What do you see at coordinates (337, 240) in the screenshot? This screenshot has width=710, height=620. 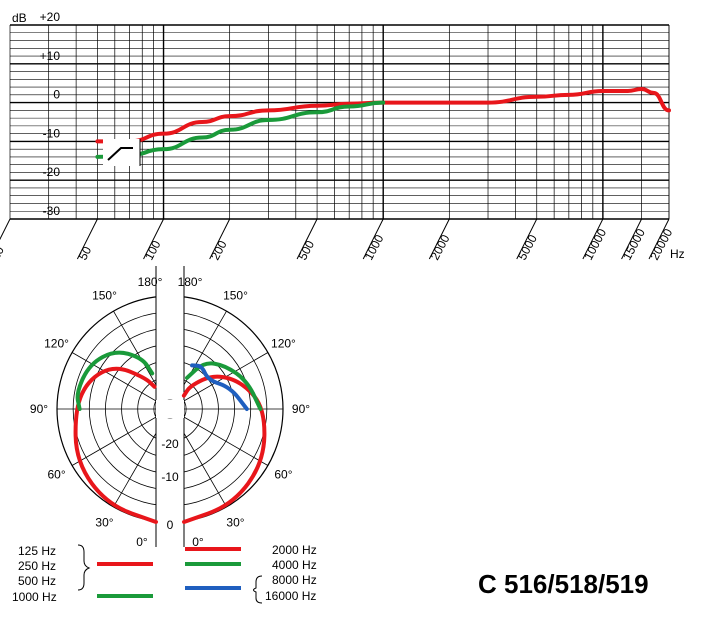 I see `frequency-response-x-axis: 20 50 100 200 500 1000 2000 5000 10000 15000 20000` at bounding box center [337, 240].